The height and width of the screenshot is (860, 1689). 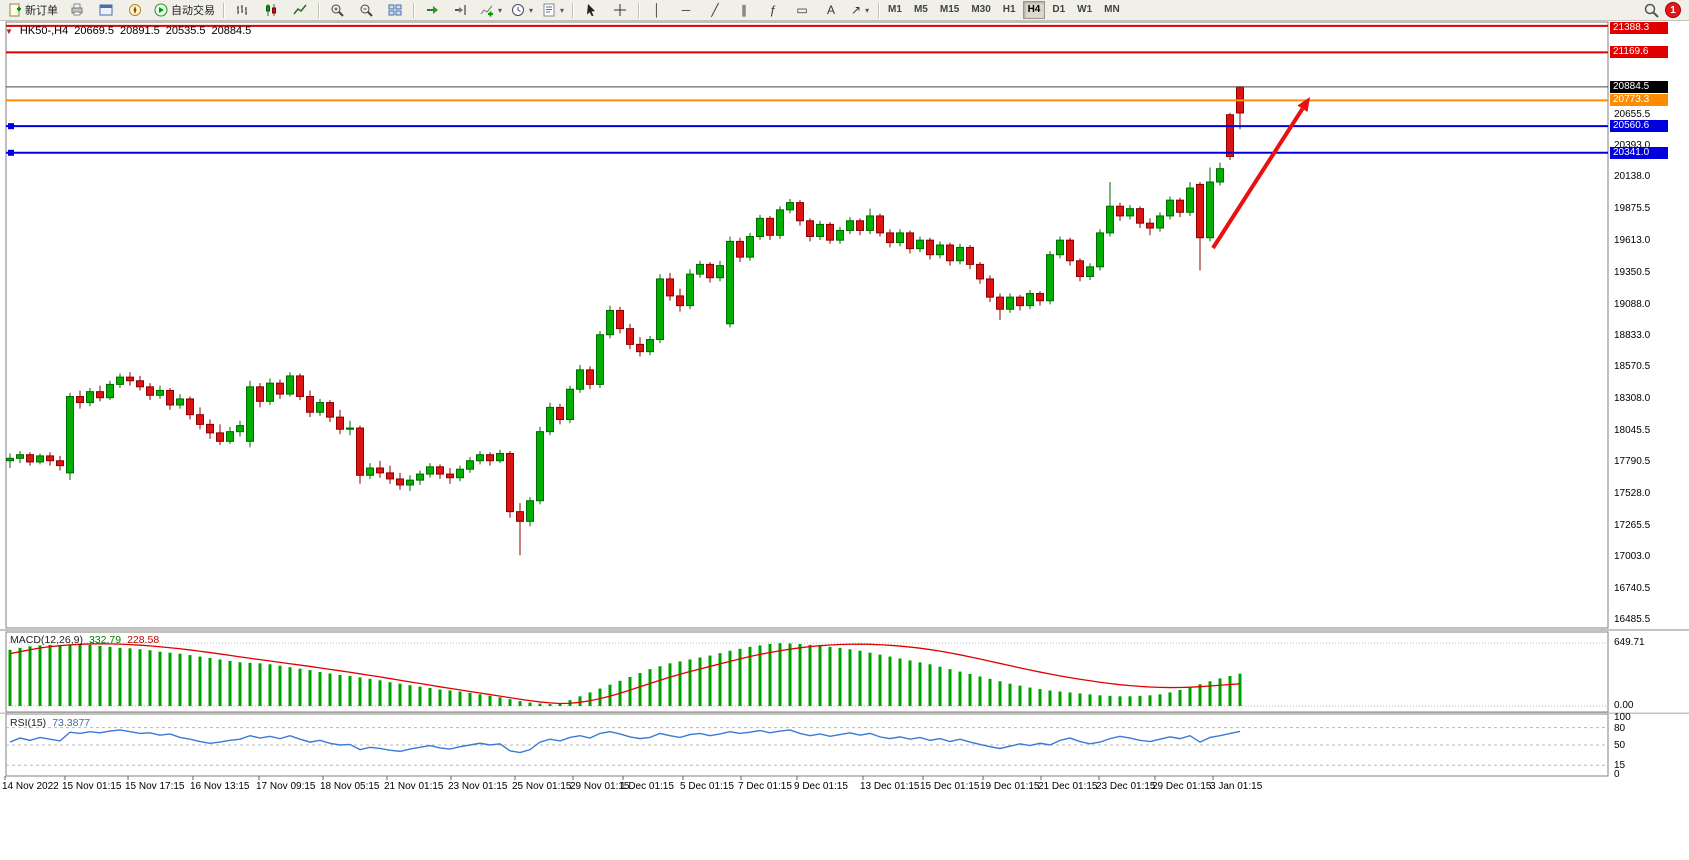 I want to click on ohlc-open: 20669.5, so click(x=94, y=31).